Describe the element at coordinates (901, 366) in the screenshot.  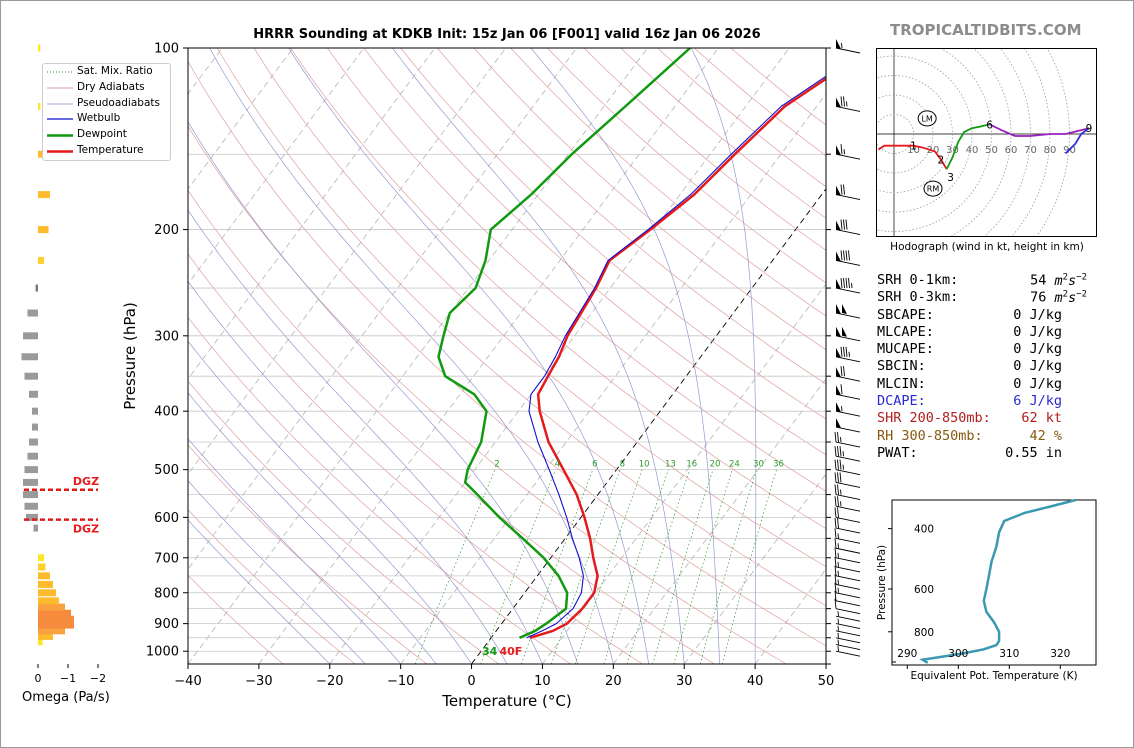
I see `parameter-label: SBCIN:` at that location.